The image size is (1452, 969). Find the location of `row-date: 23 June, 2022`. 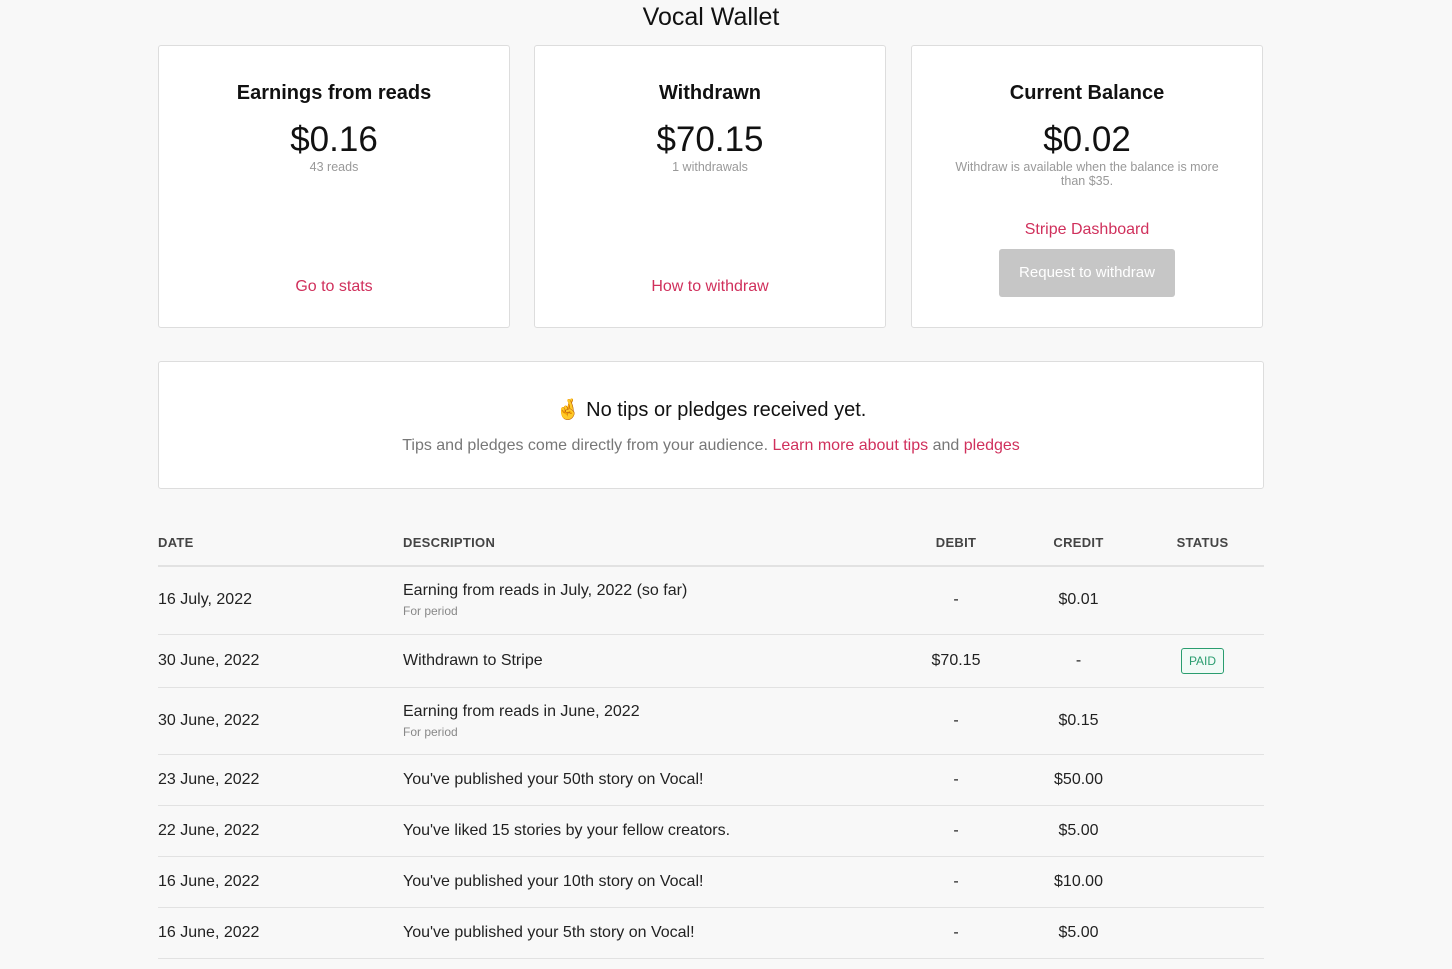

row-date: 23 June, 2022 is located at coordinates (280, 780).